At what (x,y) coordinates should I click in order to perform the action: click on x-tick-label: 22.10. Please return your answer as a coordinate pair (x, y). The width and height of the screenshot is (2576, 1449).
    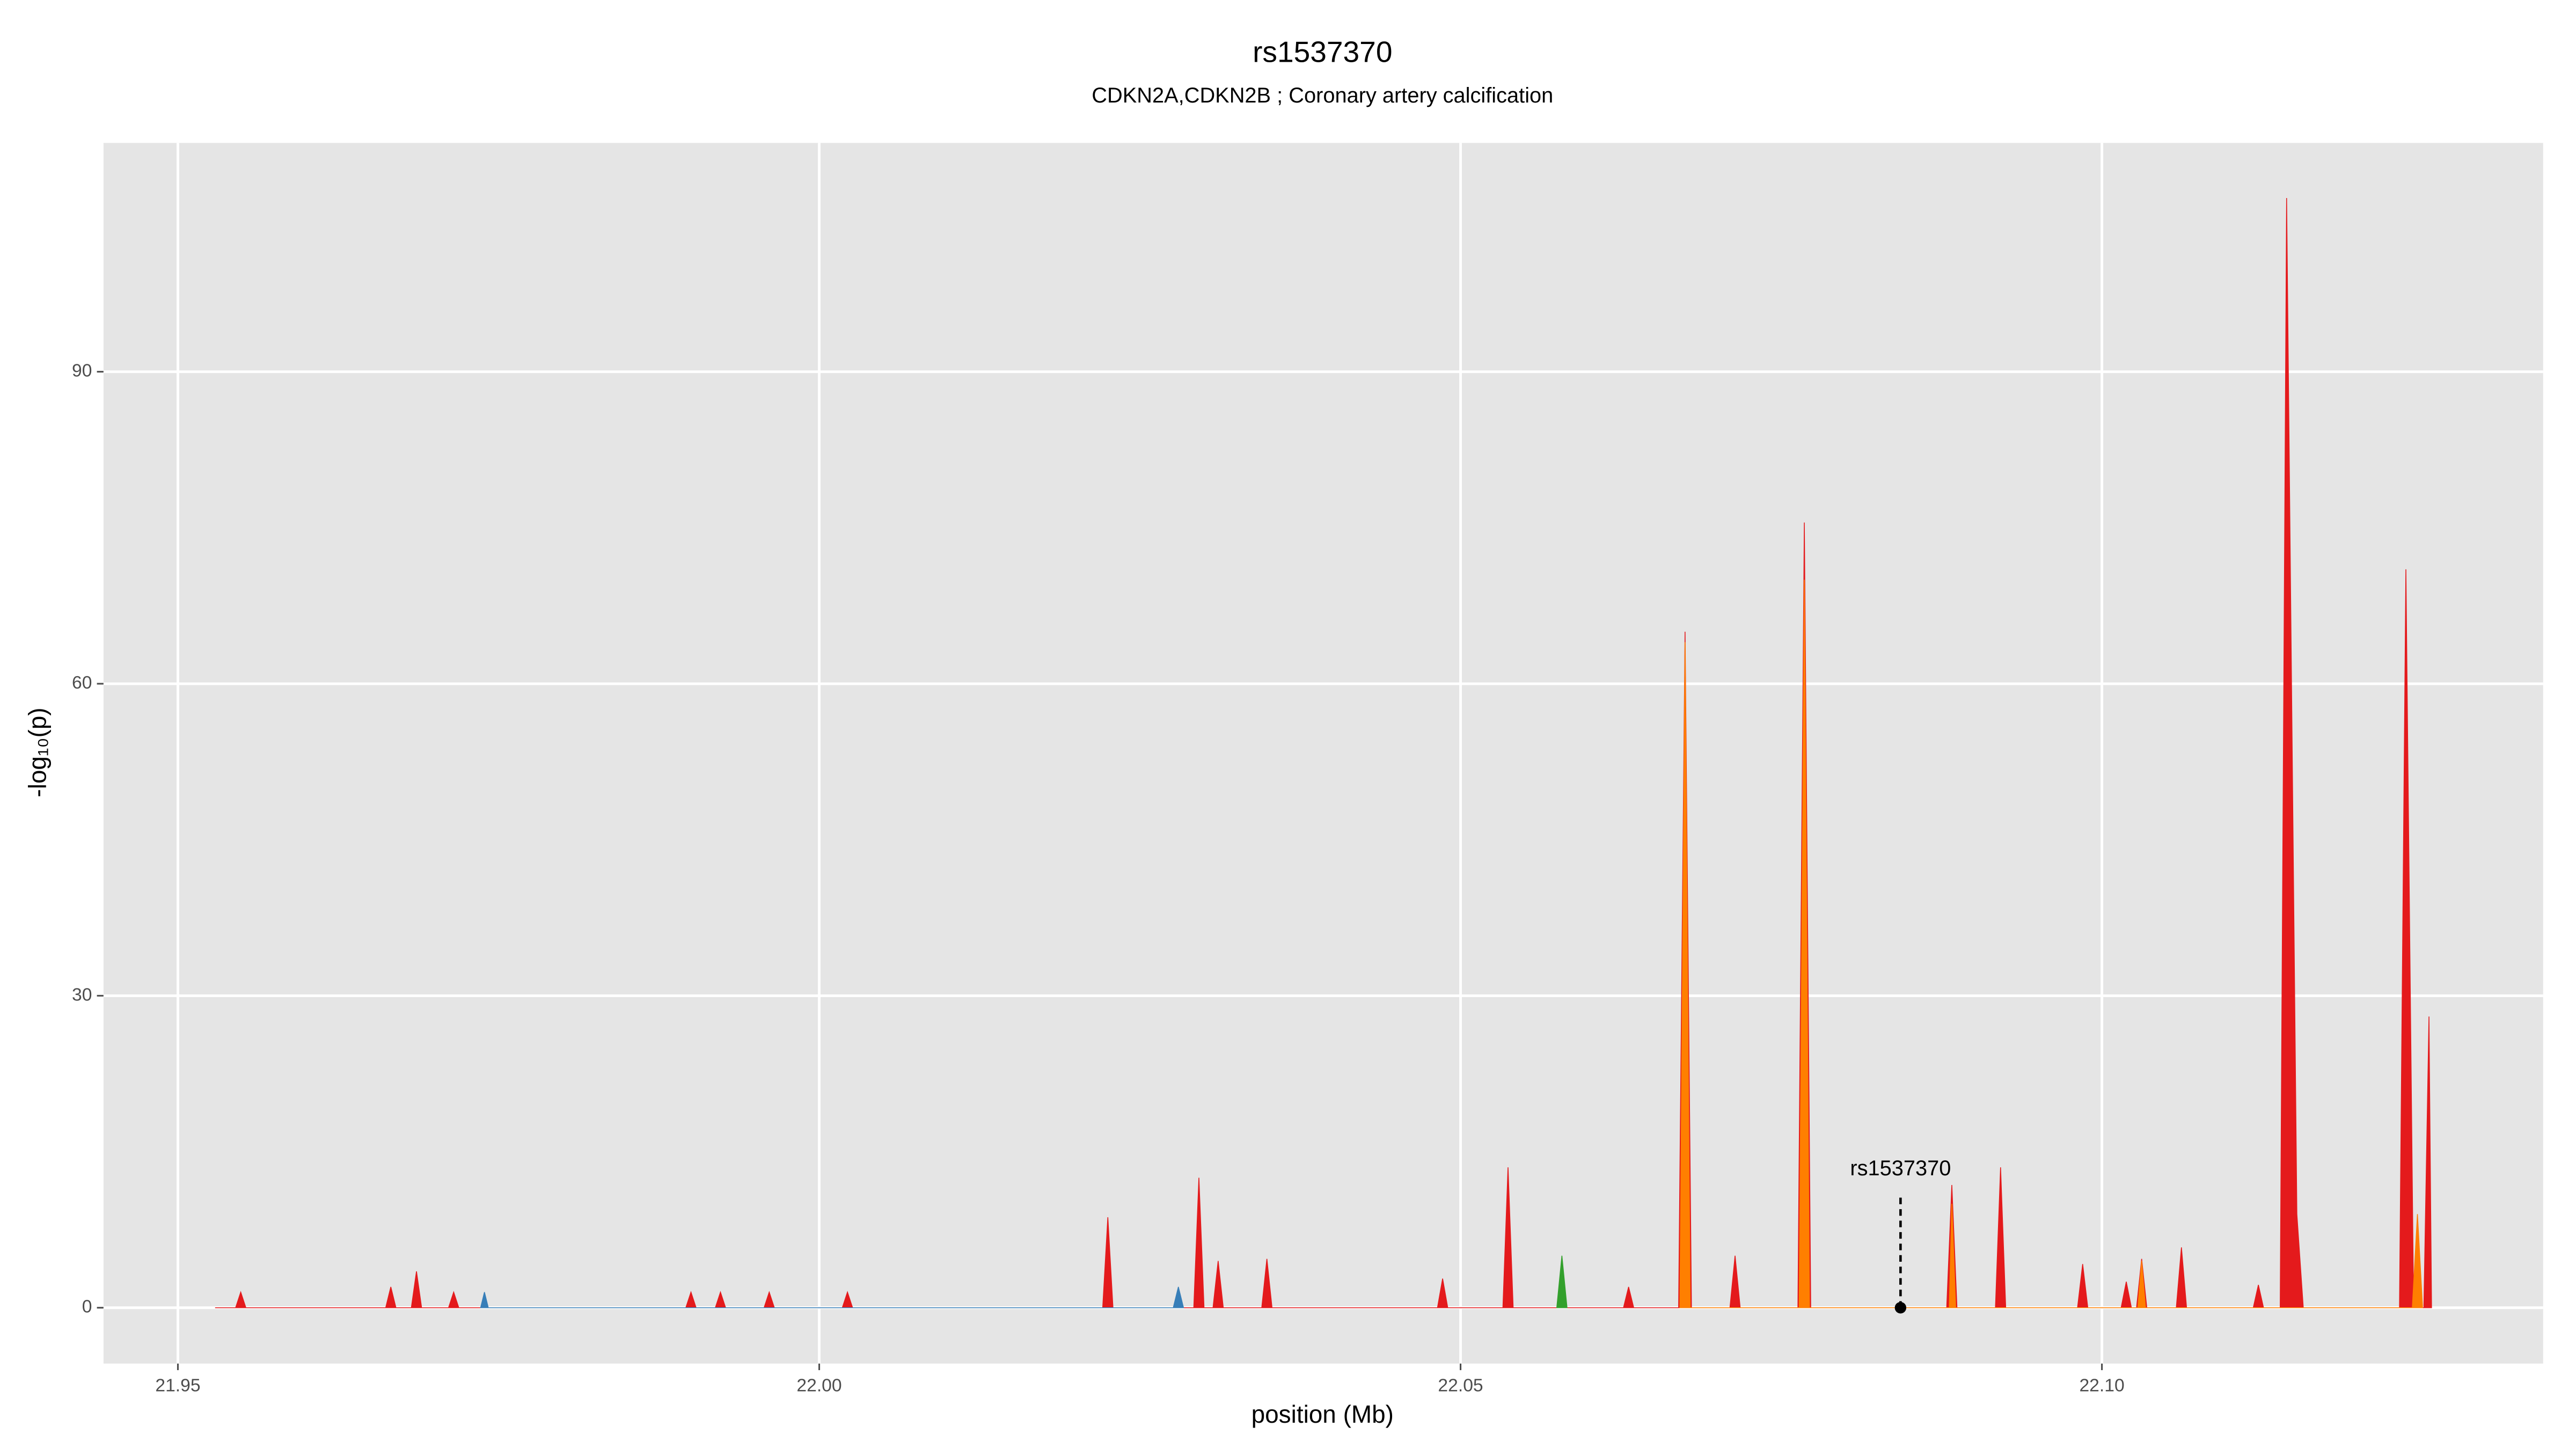
    Looking at the image, I should click on (2101, 1386).